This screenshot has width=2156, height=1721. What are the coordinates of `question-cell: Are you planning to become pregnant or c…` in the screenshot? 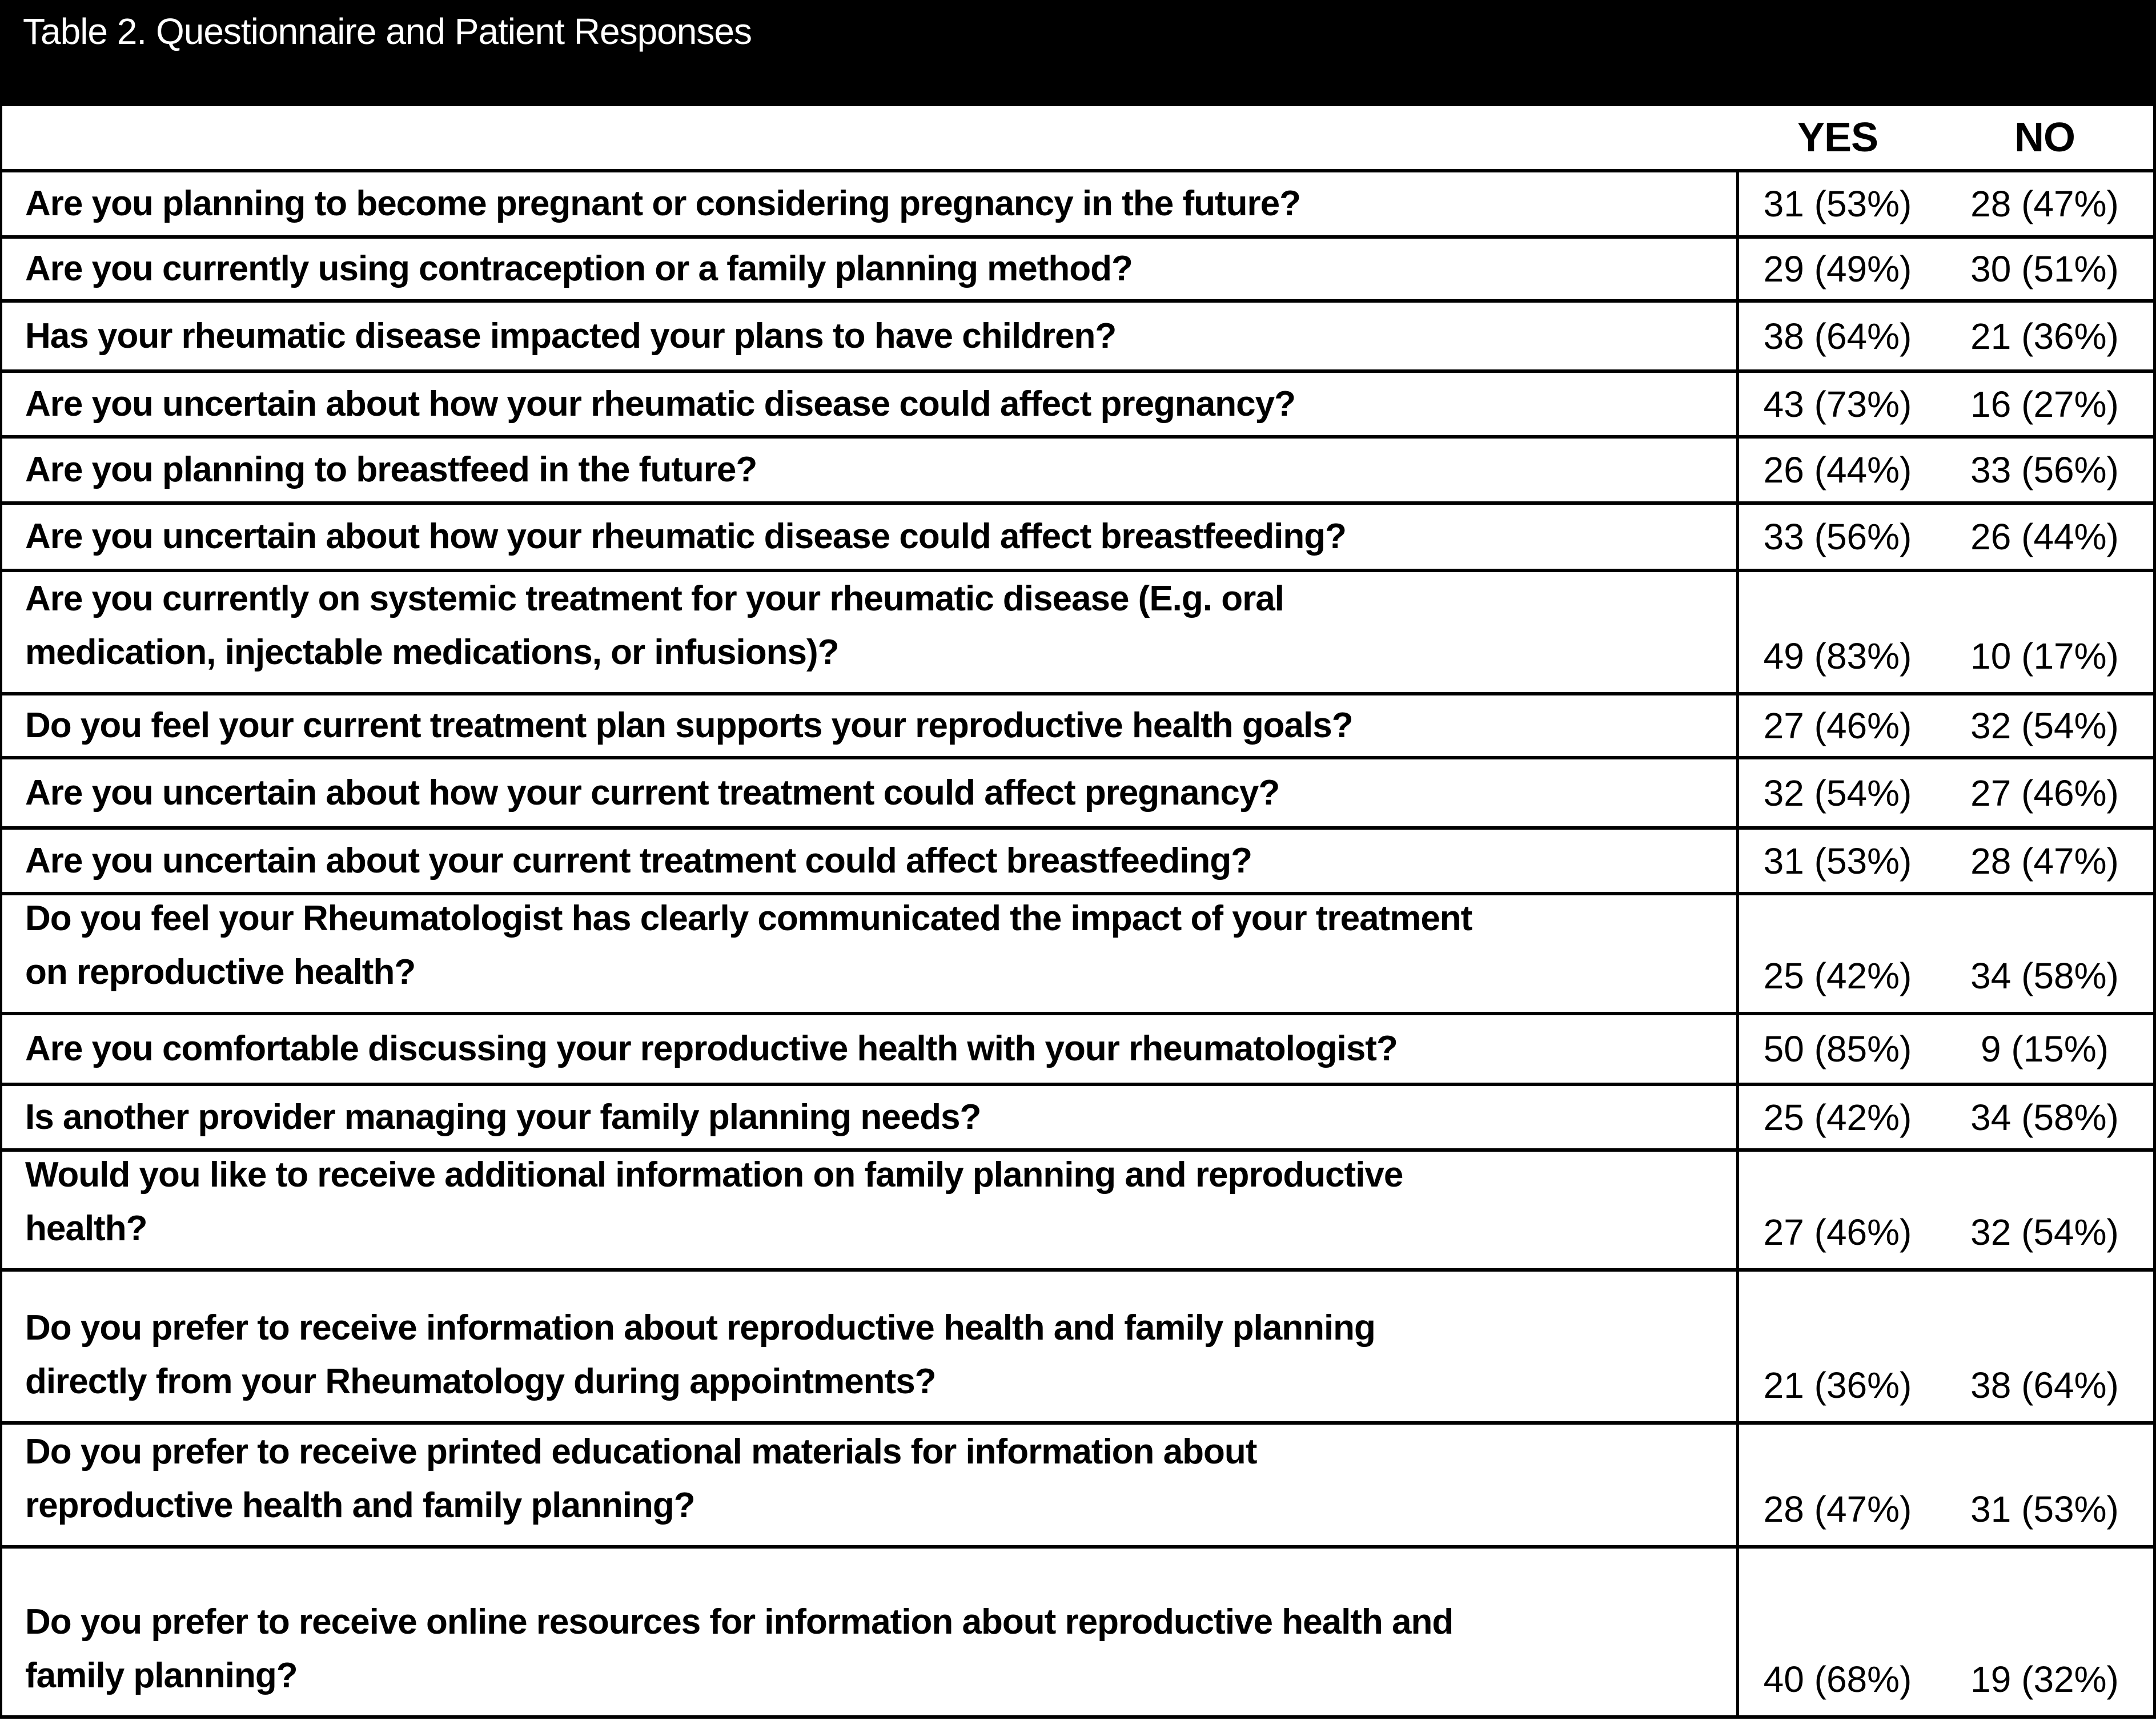 It's located at (870, 203).